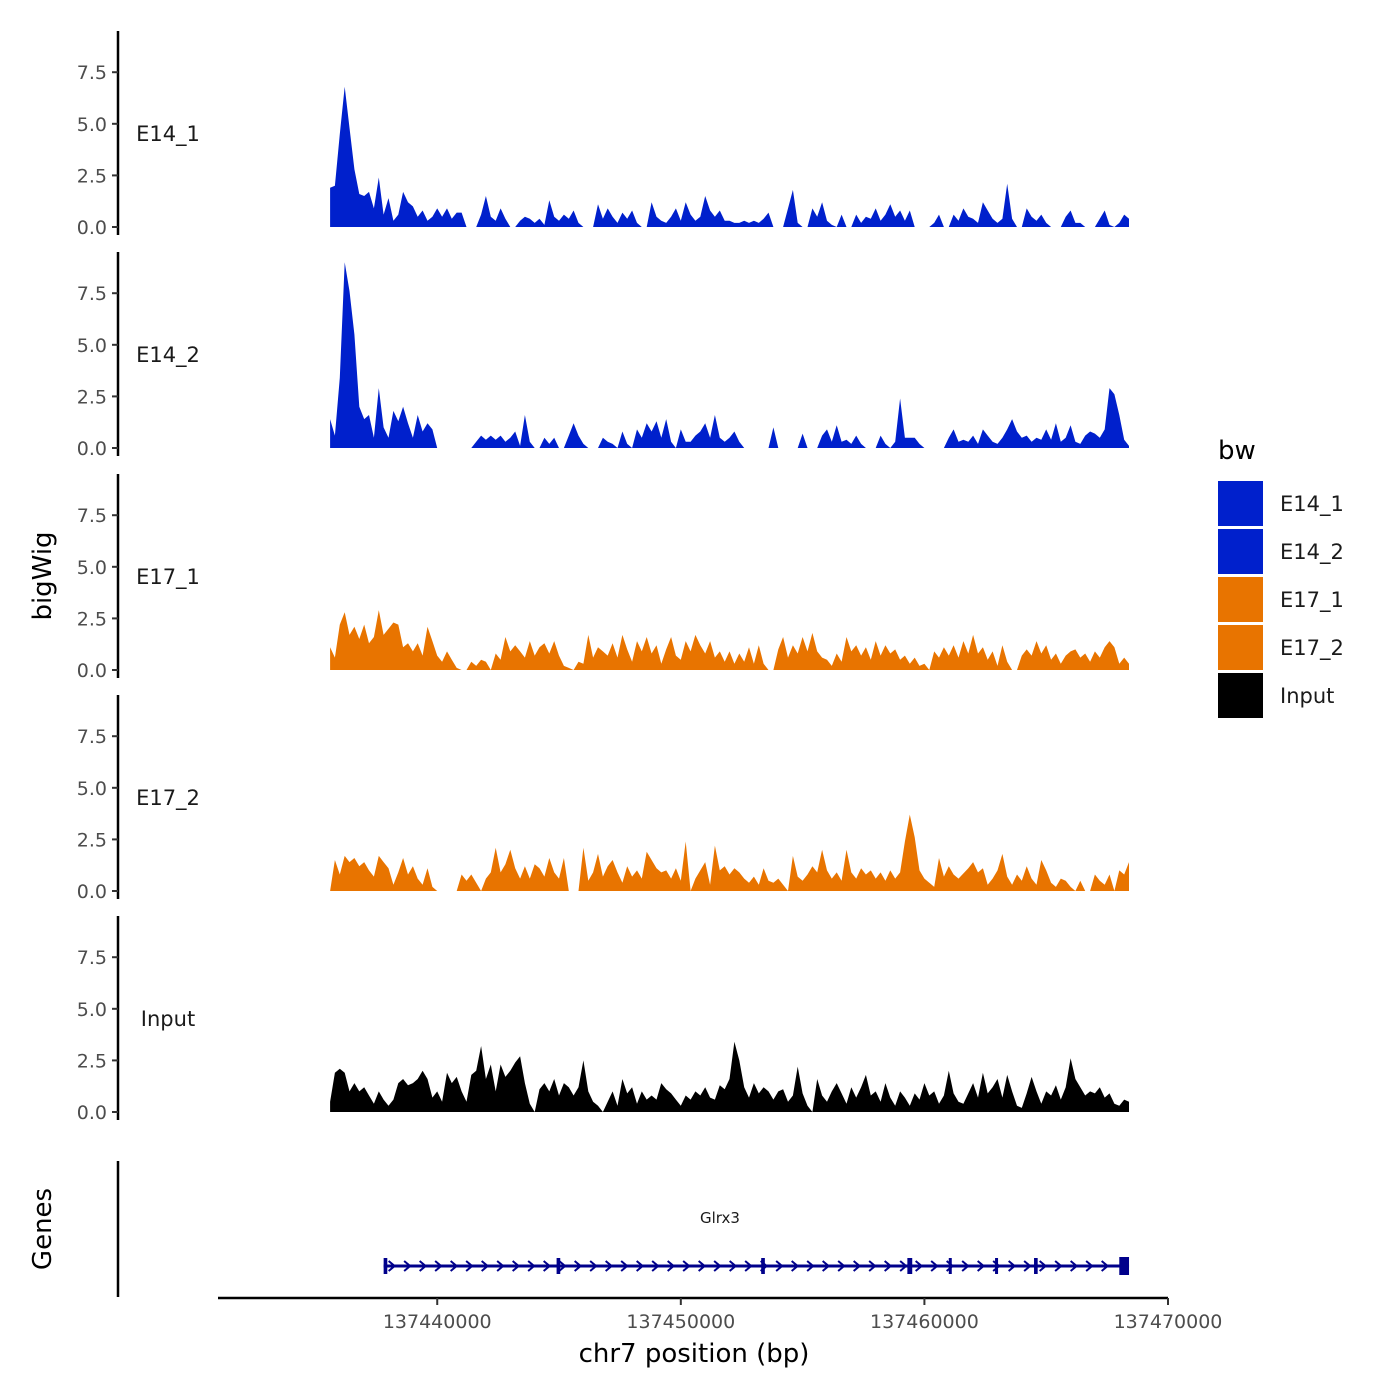  I want to click on track-E14_1: 0.0 2.5 5.0 7.5 E14_1, so click(603, 135).